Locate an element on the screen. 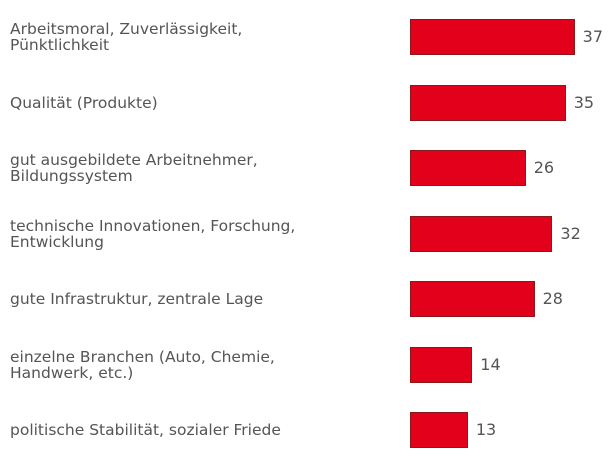  value-label: 26 is located at coordinates (544, 167).